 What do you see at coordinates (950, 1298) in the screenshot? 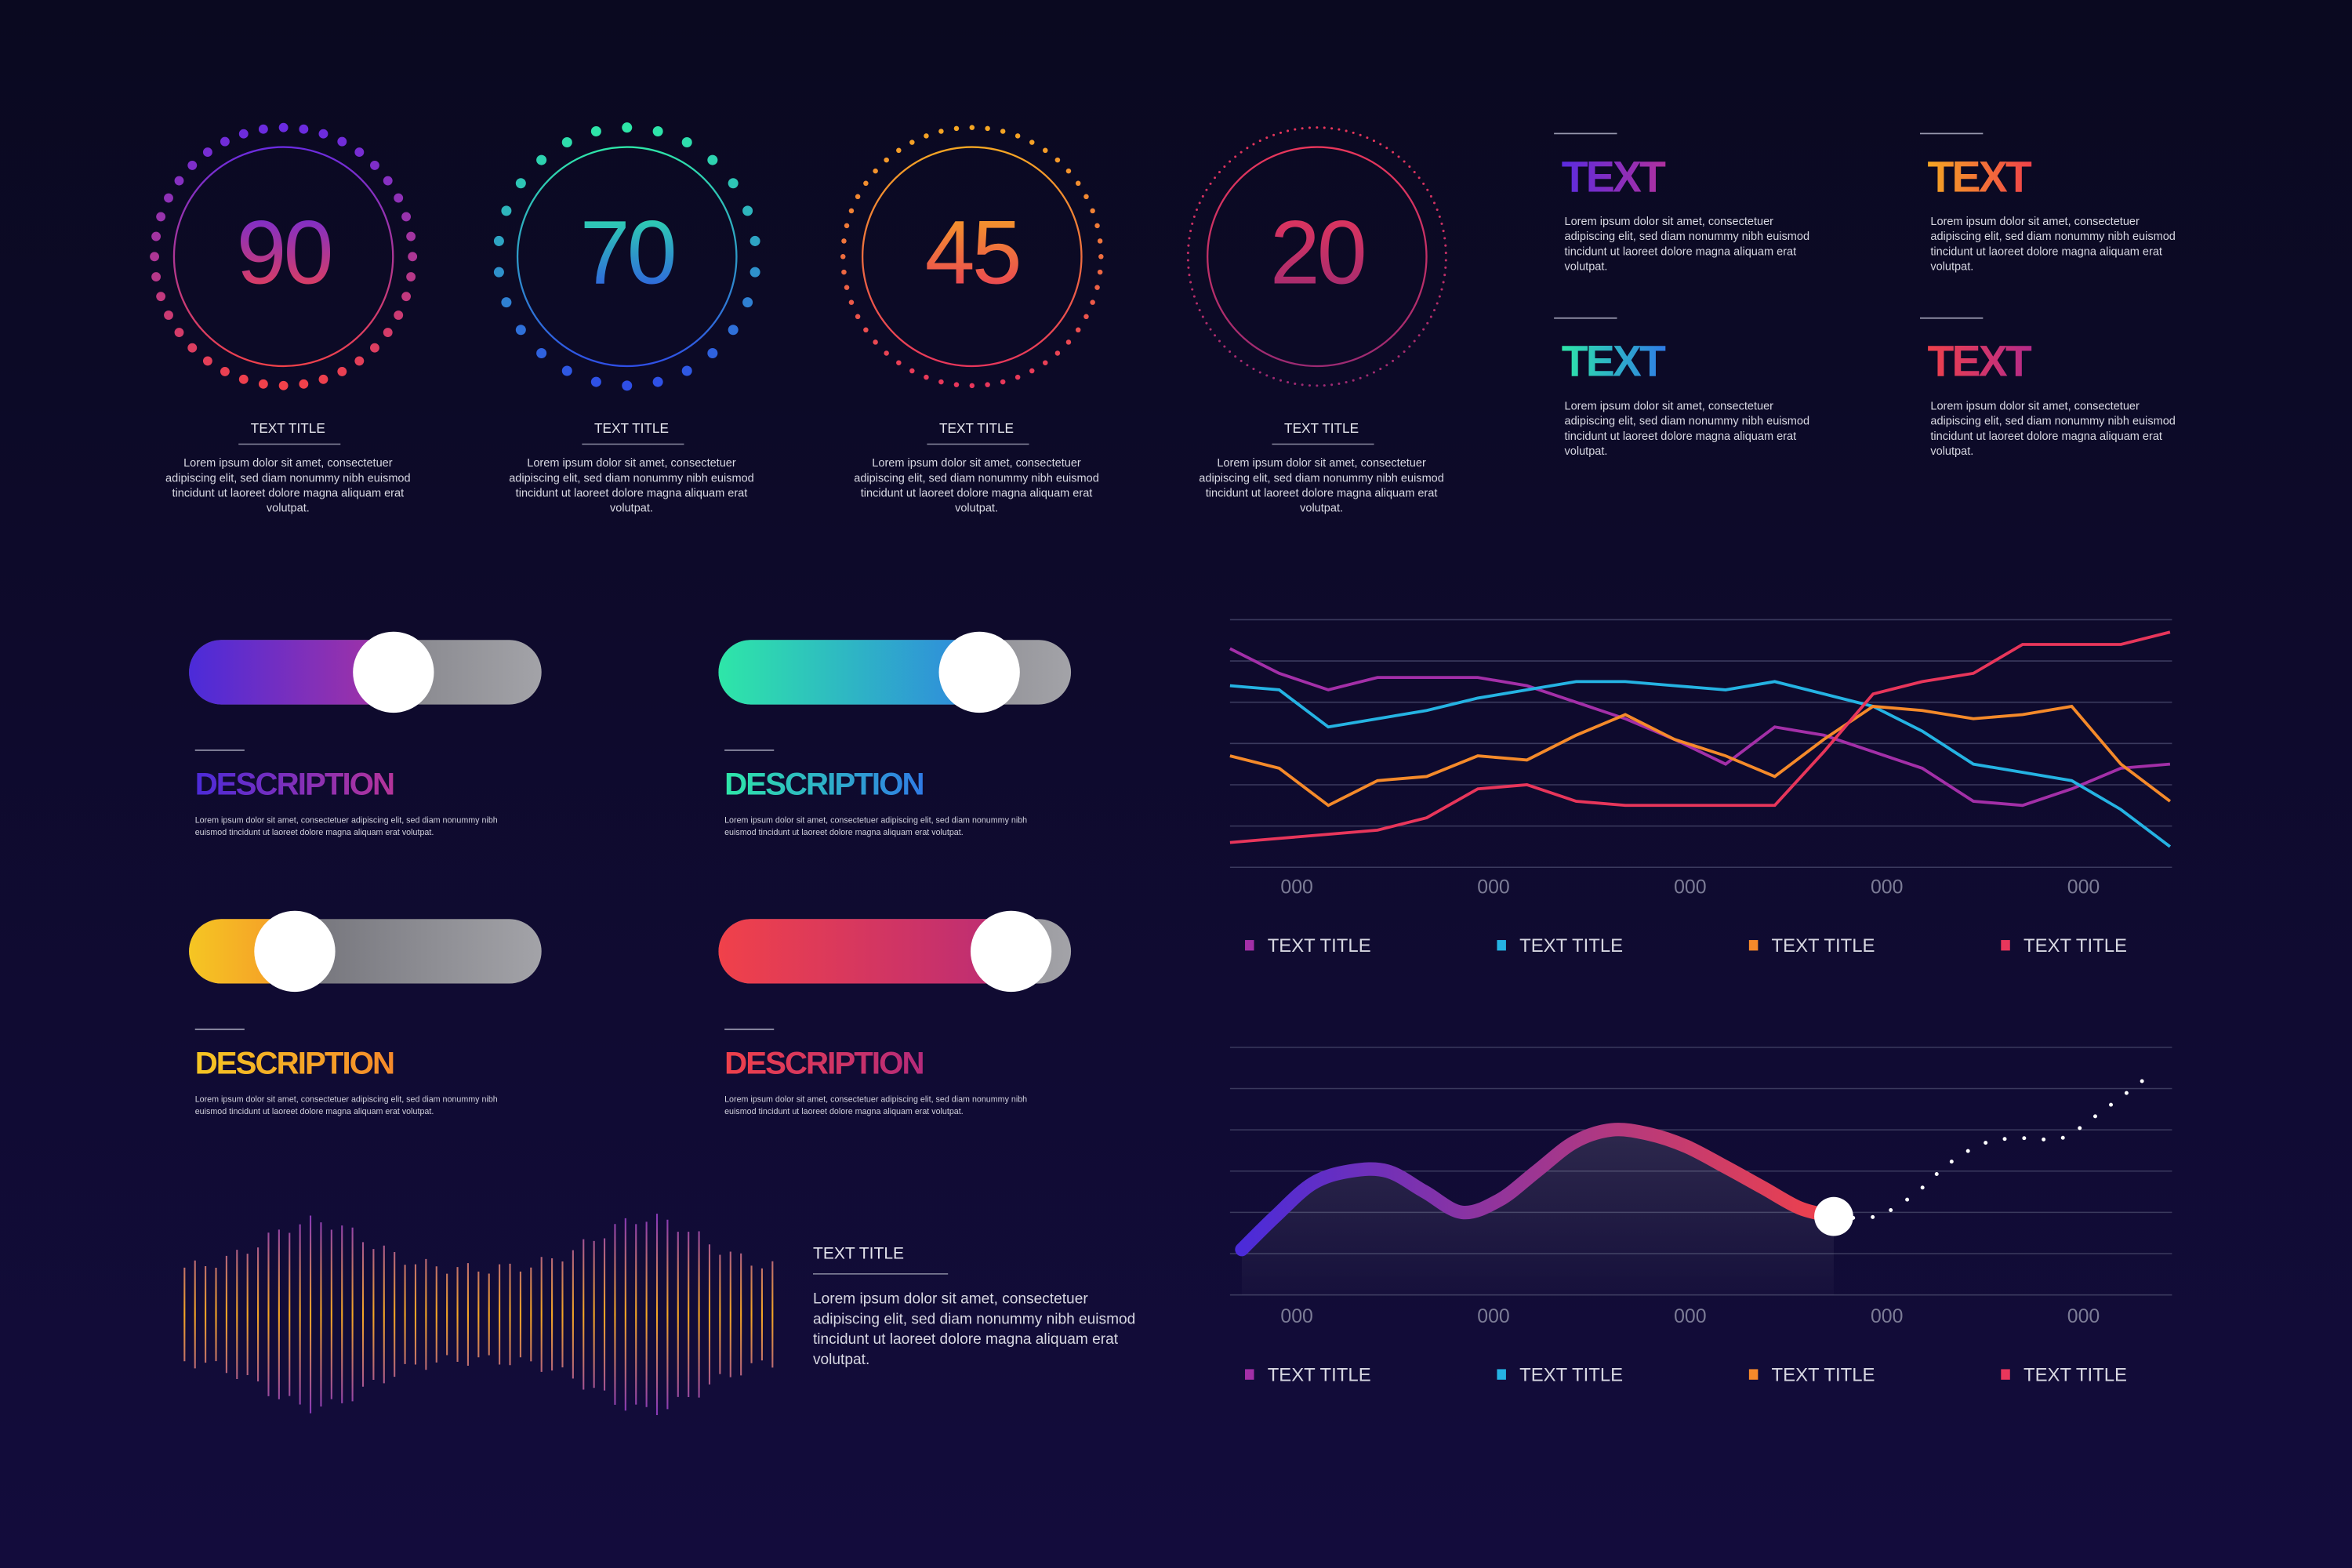
I see `wave-body: Lorem ipsum dolor sit amet, consectetuer` at bounding box center [950, 1298].